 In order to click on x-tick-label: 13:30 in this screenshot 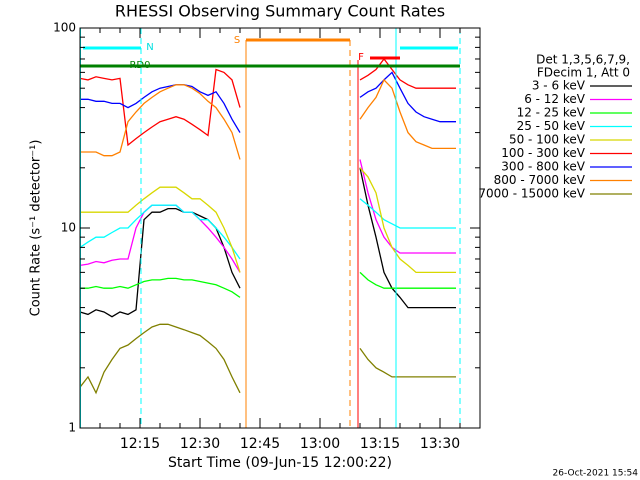, I will do `click(440, 444)`.